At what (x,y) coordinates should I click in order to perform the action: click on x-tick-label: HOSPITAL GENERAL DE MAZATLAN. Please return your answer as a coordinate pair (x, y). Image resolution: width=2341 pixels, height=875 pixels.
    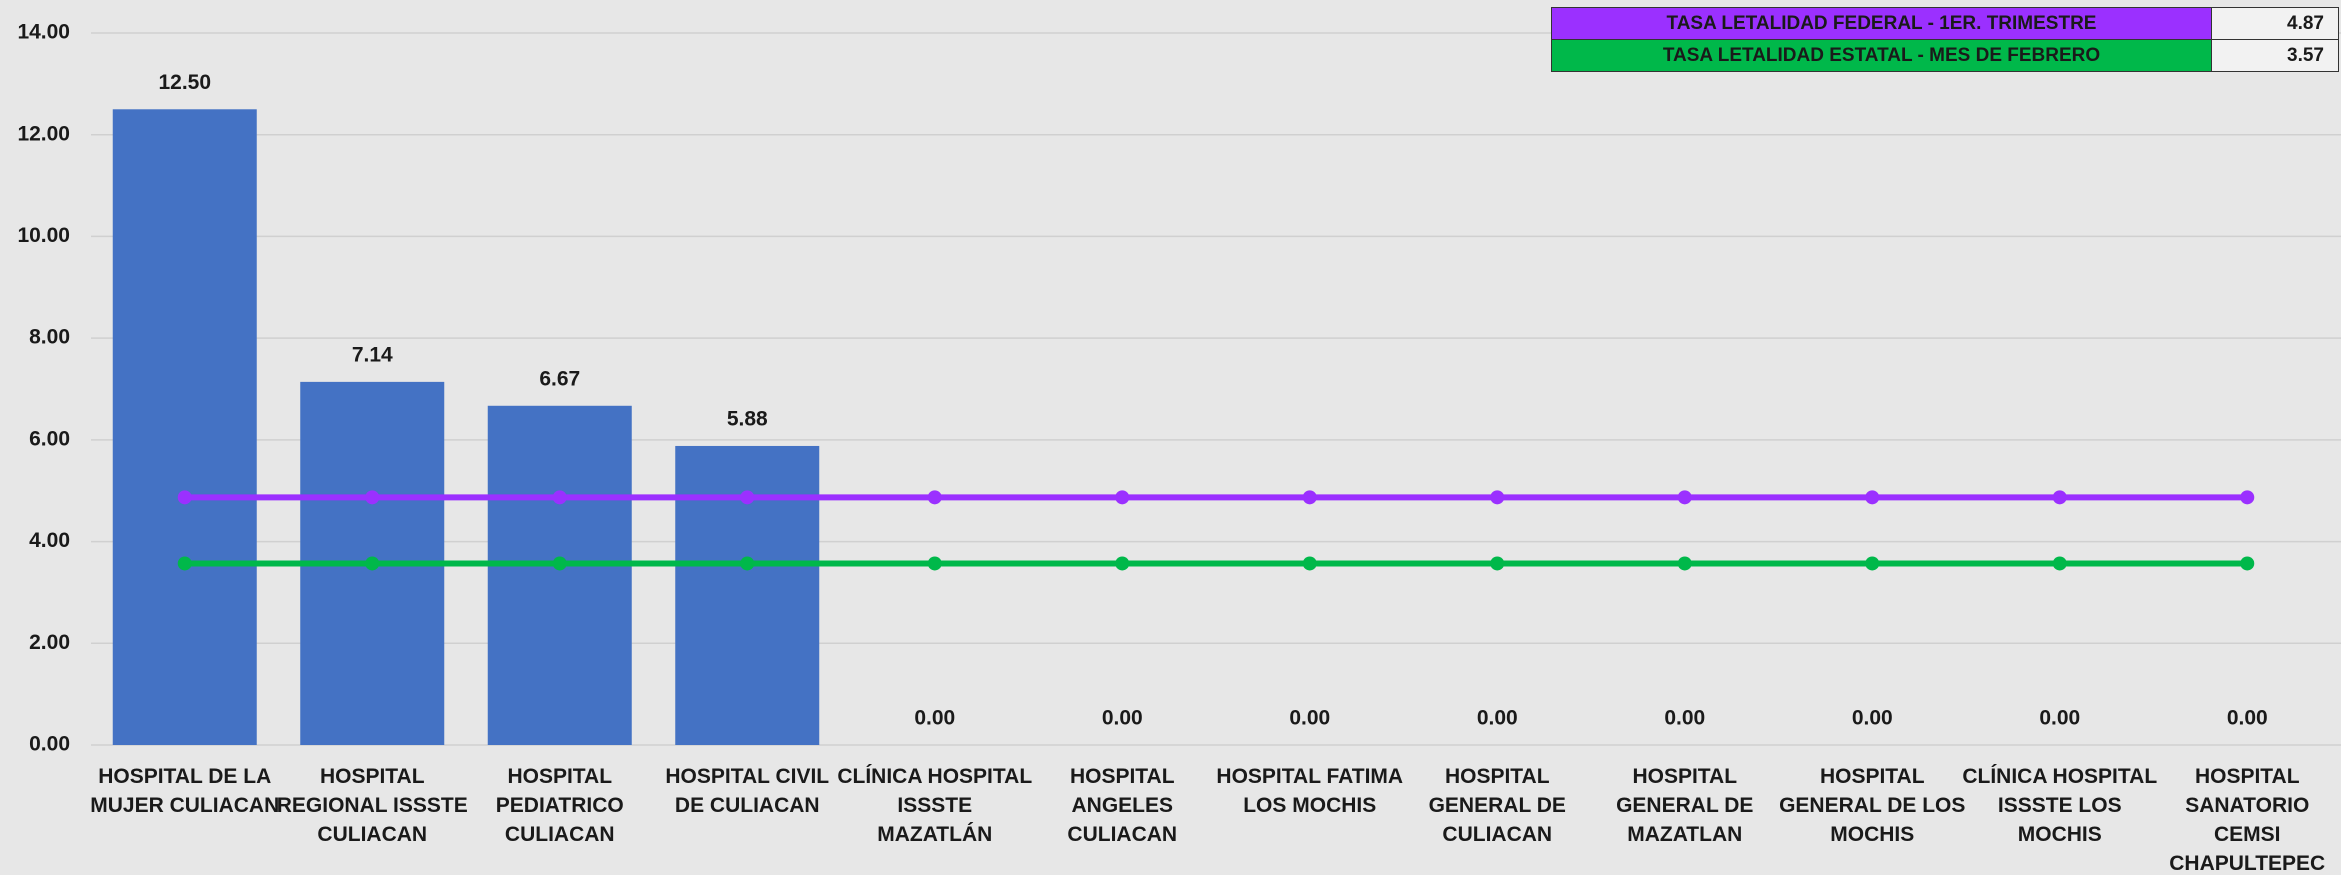
    Looking at the image, I should click on (1685, 805).